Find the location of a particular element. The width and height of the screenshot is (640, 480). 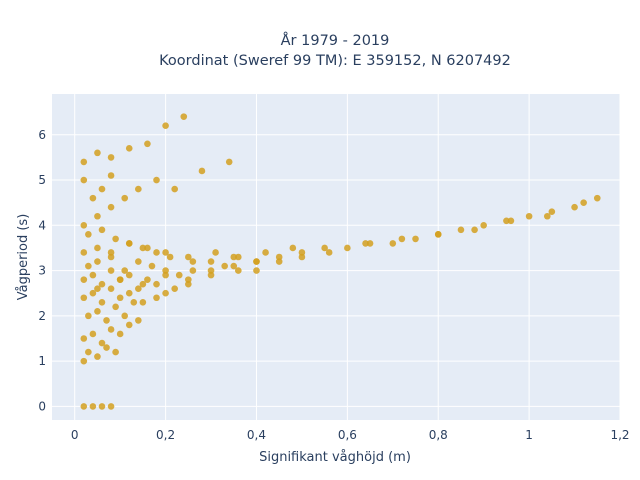

y-tick-label: 1 is located at coordinates (42, 361).